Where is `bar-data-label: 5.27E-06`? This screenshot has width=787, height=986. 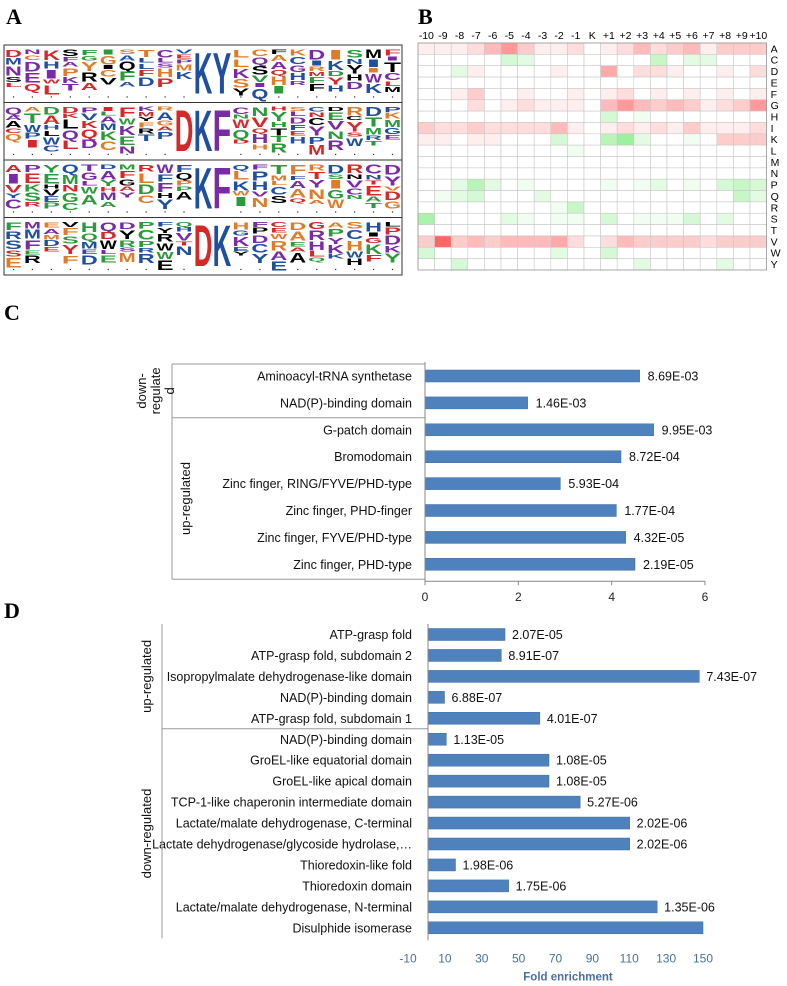
bar-data-label: 5.27E-06 is located at coordinates (612, 803).